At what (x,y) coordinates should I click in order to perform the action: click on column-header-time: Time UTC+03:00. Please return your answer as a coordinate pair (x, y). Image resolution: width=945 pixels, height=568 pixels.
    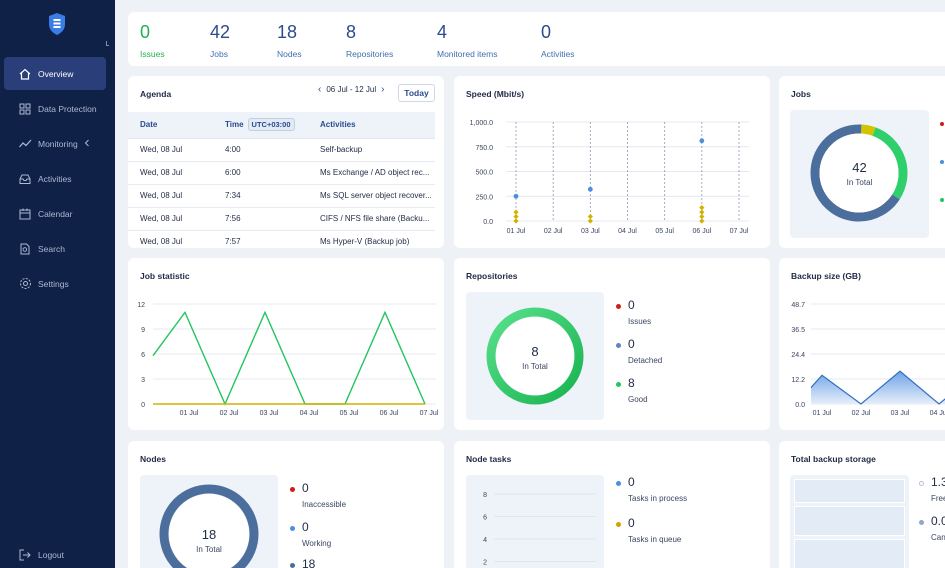
    Looking at the image, I should click on (260, 125).